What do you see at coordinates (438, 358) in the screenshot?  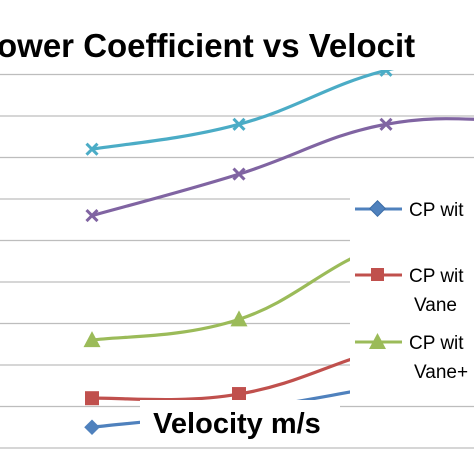 I see `legend-label-3: CP wit Vane+` at bounding box center [438, 358].